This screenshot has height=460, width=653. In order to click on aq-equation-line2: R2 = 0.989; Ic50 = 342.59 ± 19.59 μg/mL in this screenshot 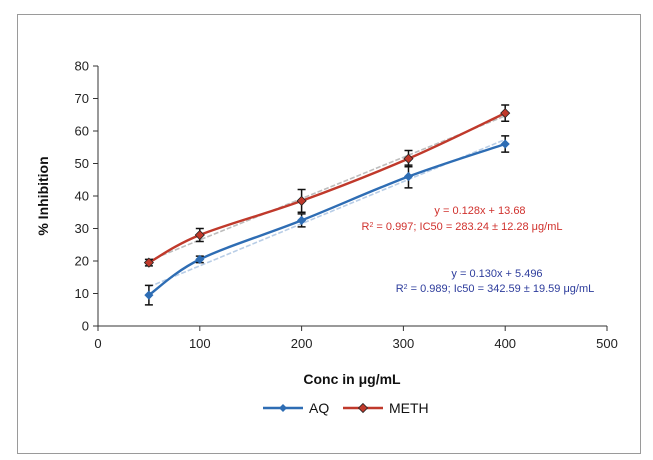, I will do `click(495, 289)`.